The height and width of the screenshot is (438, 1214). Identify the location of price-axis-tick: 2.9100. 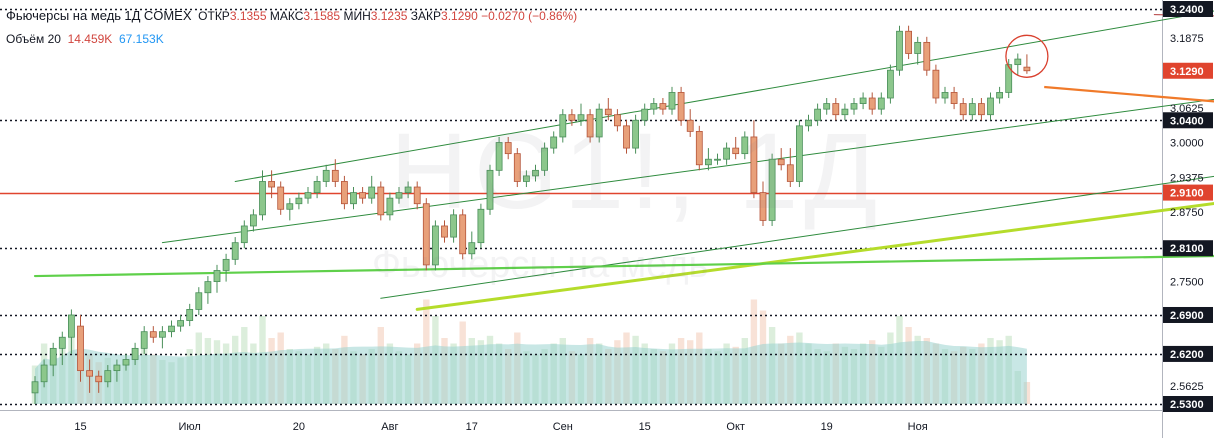
(1187, 194).